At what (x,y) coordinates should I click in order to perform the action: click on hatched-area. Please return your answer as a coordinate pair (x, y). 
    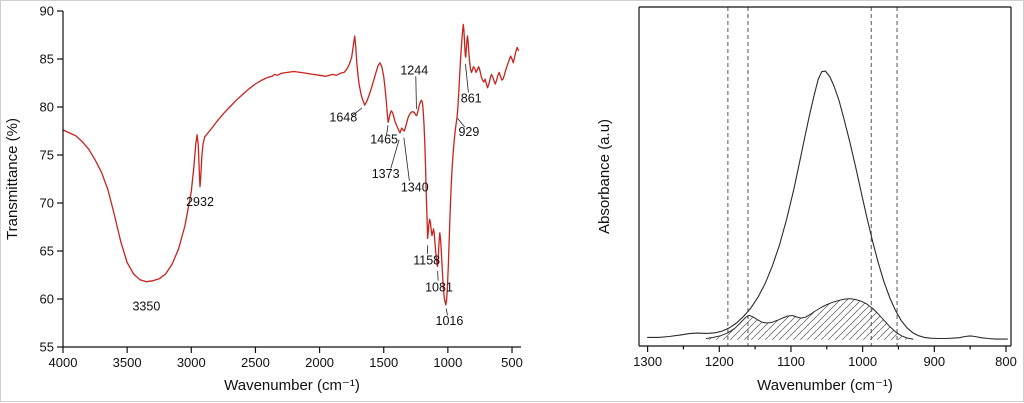
    Looking at the image, I should click on (809, 319).